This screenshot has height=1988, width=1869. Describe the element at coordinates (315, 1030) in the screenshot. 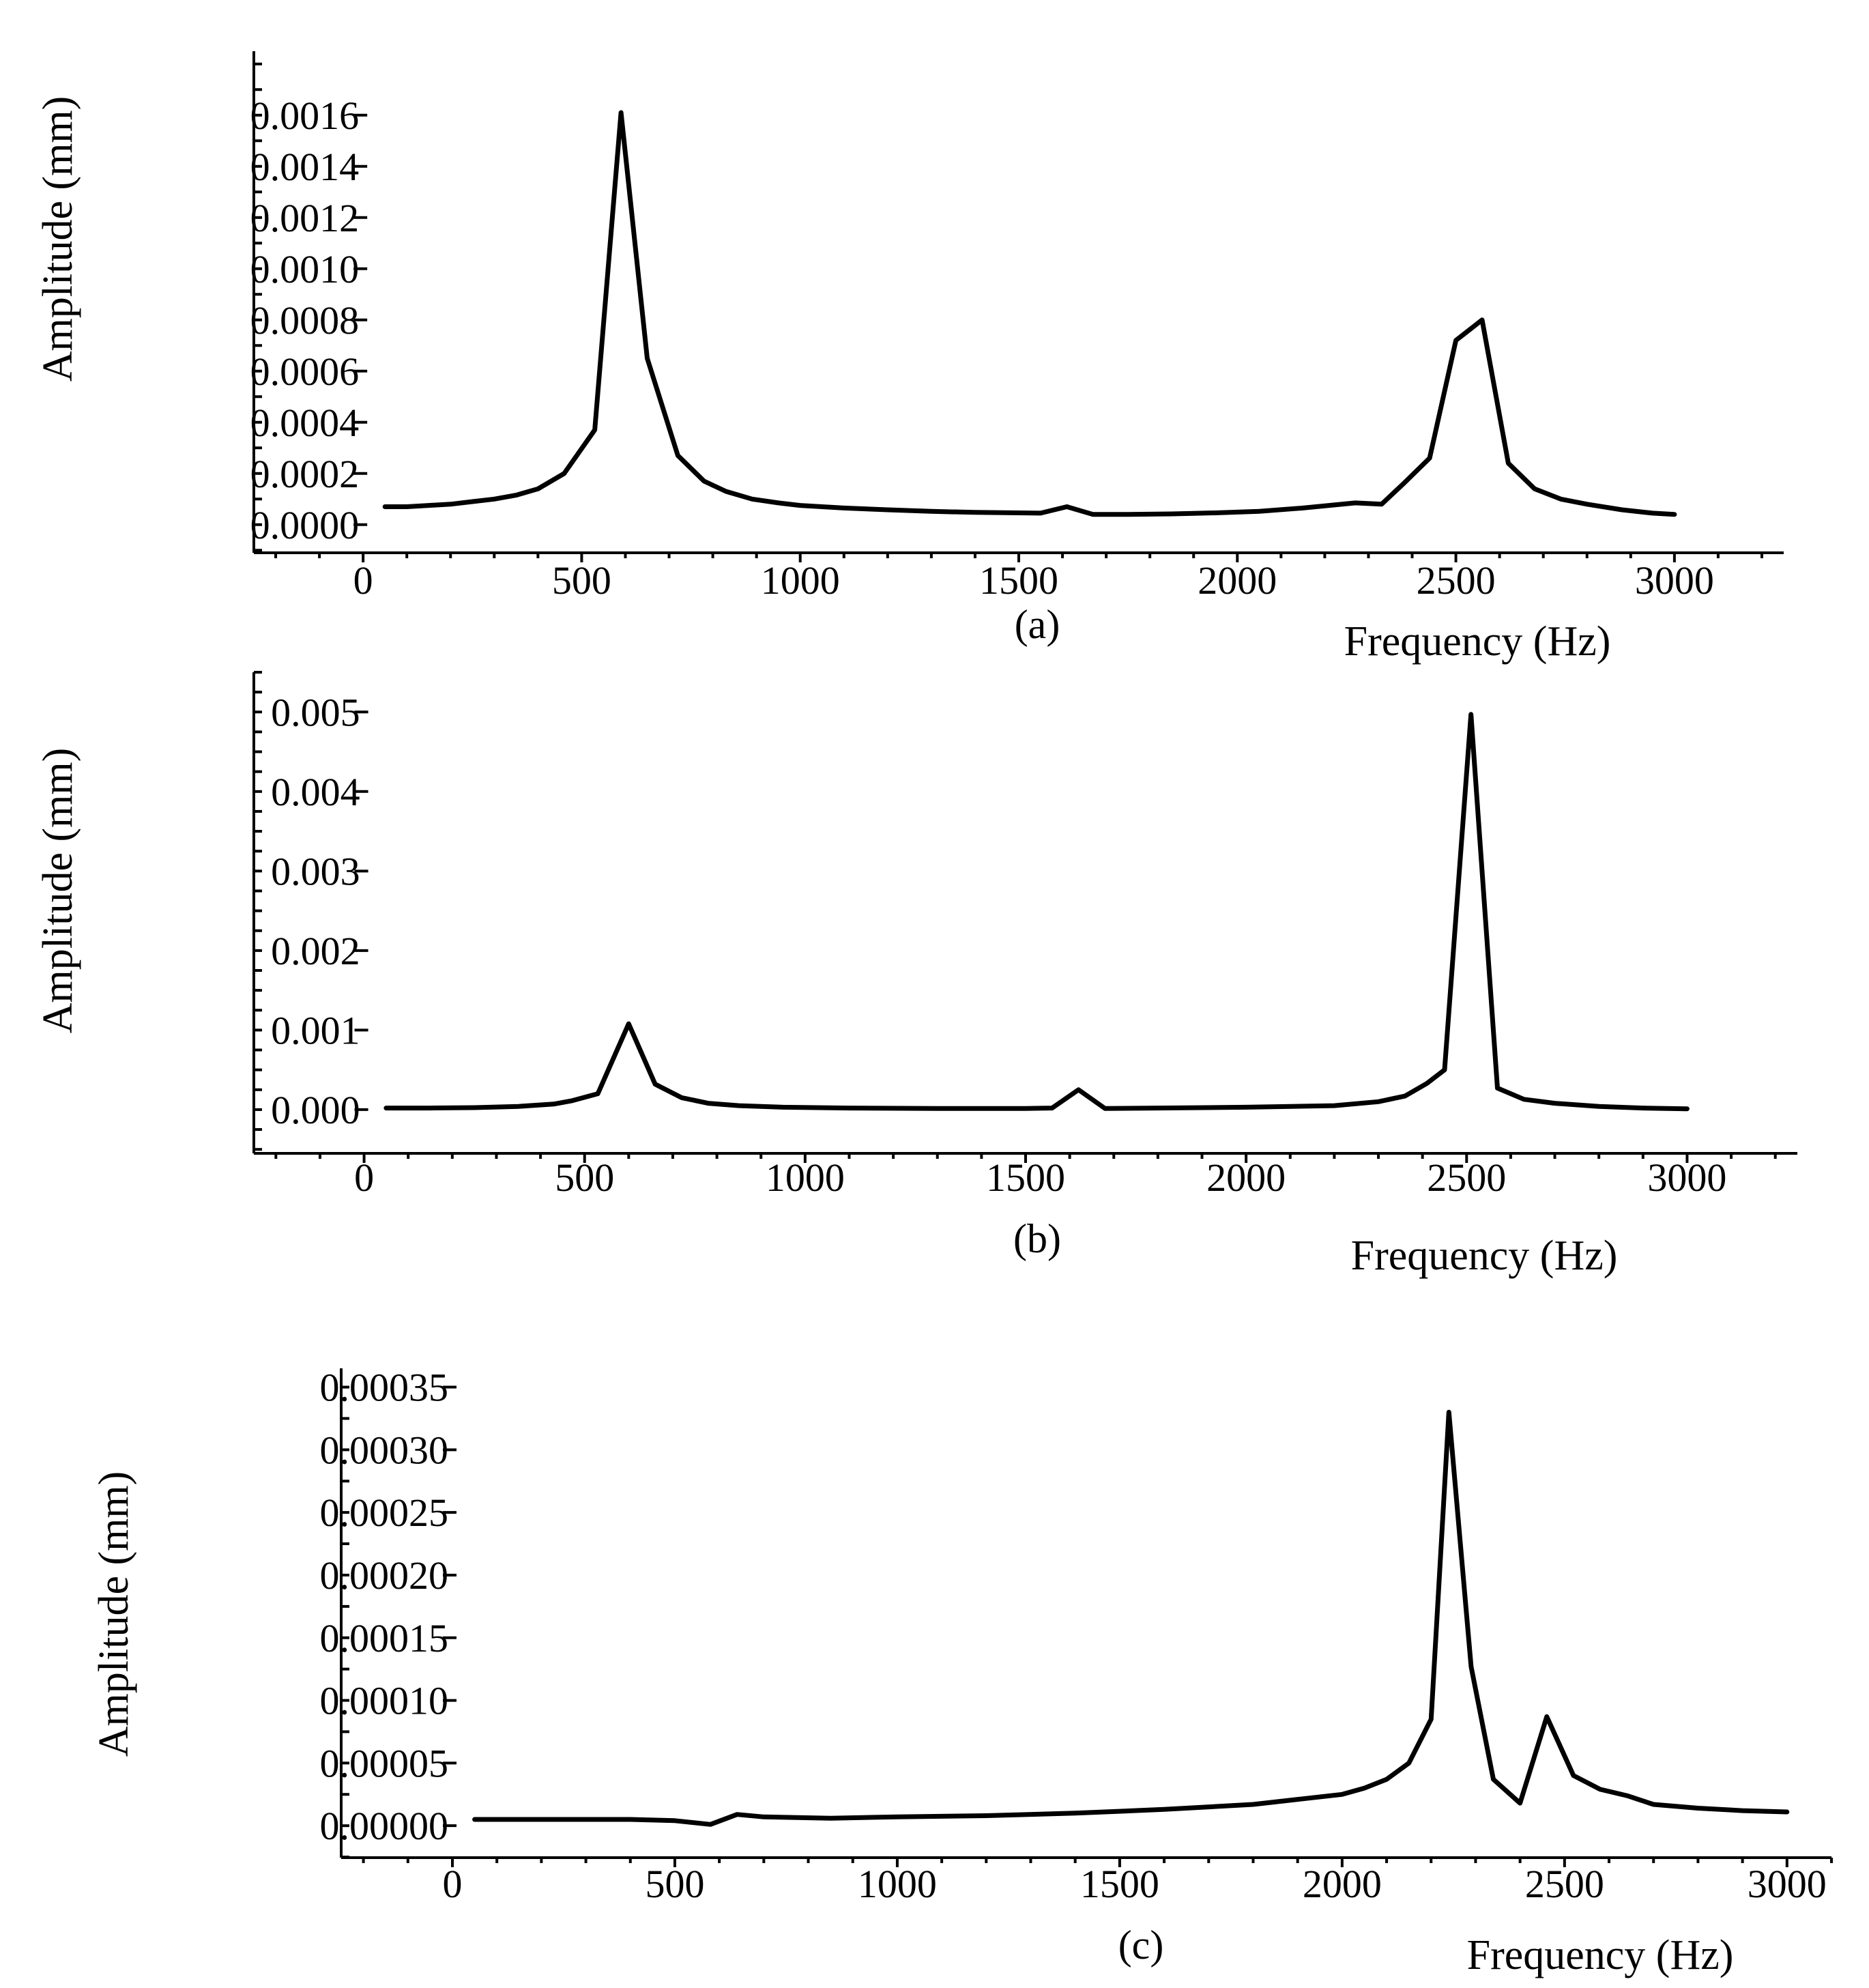

I see `y-tick-label: 0.001` at that location.